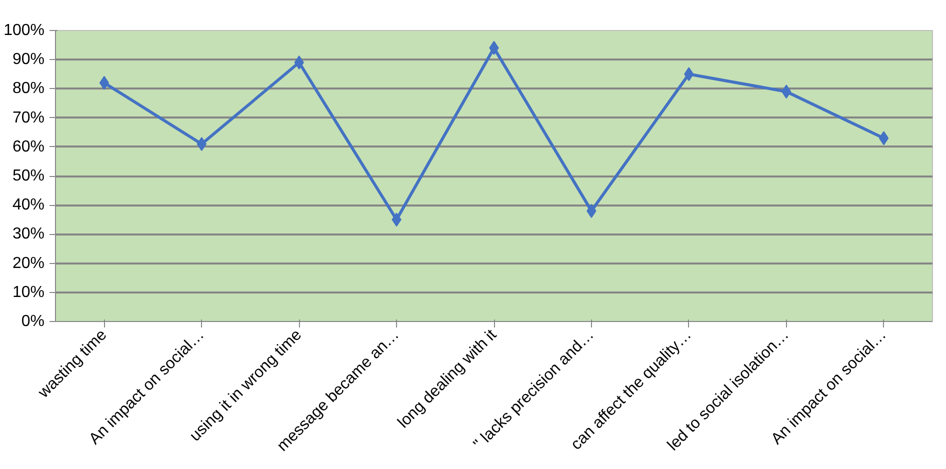 This screenshot has height=469, width=946. What do you see at coordinates (28, 205) in the screenshot?
I see `y-tick-label: 40%` at bounding box center [28, 205].